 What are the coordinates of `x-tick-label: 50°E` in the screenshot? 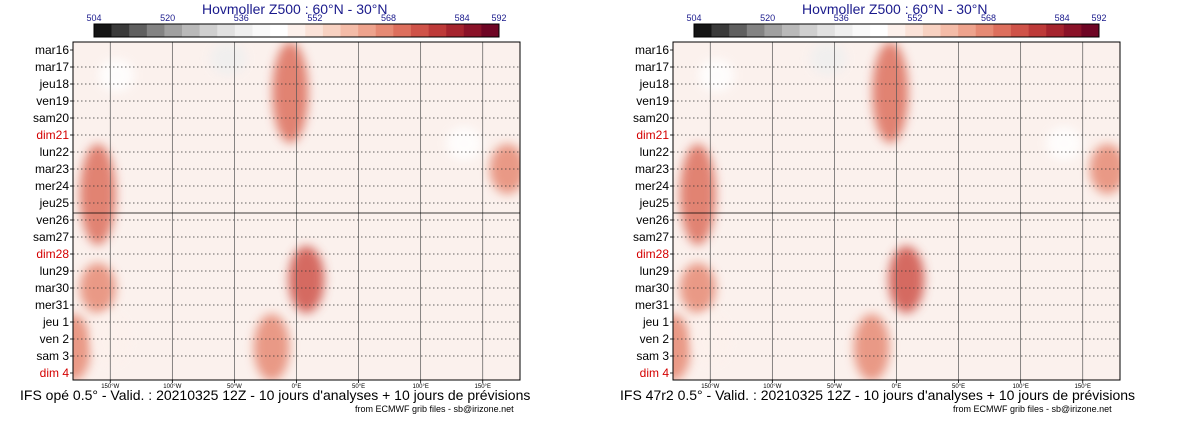 It's located at (358, 387).